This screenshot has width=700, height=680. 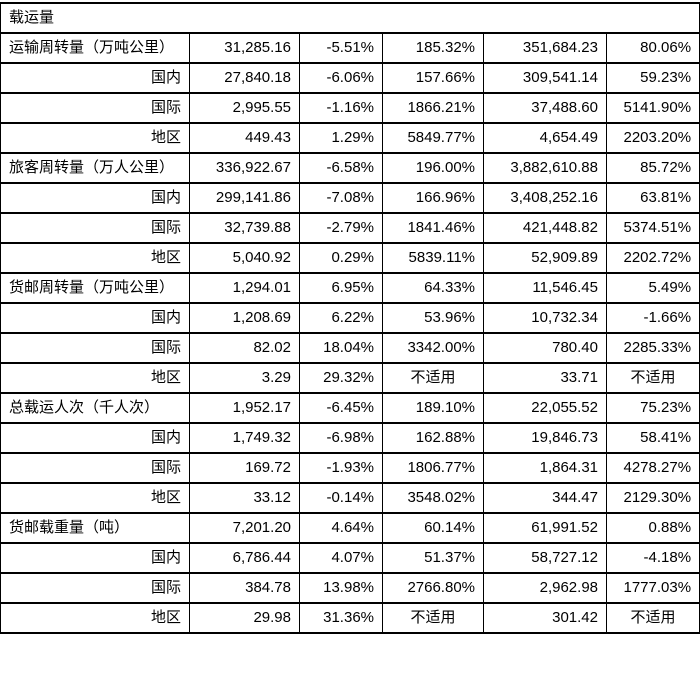 I want to click on value-cell: 3342.00%, so click(x=433, y=348).